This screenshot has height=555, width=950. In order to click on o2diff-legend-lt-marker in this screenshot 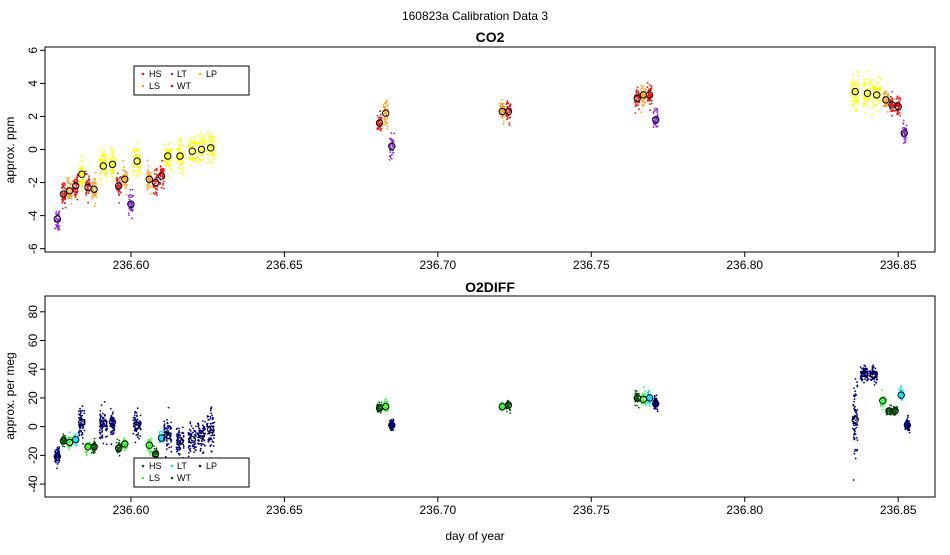, I will do `click(172, 466)`.